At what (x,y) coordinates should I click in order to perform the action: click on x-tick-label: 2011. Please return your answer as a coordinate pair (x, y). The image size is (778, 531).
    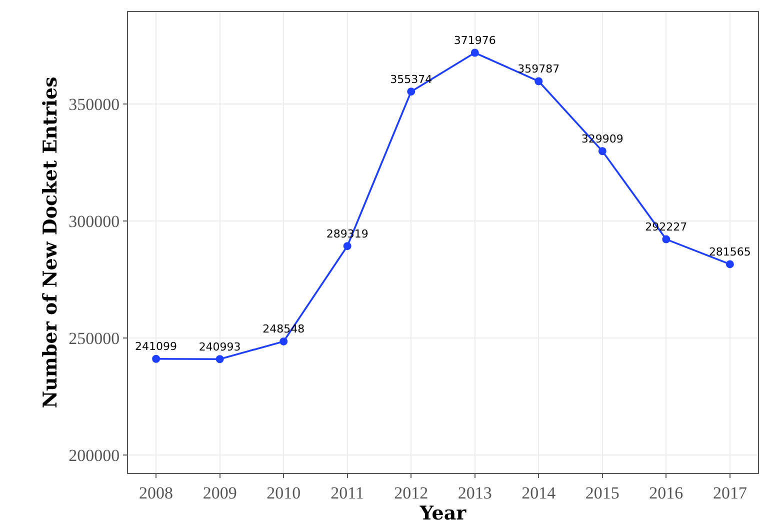
    Looking at the image, I should click on (347, 492).